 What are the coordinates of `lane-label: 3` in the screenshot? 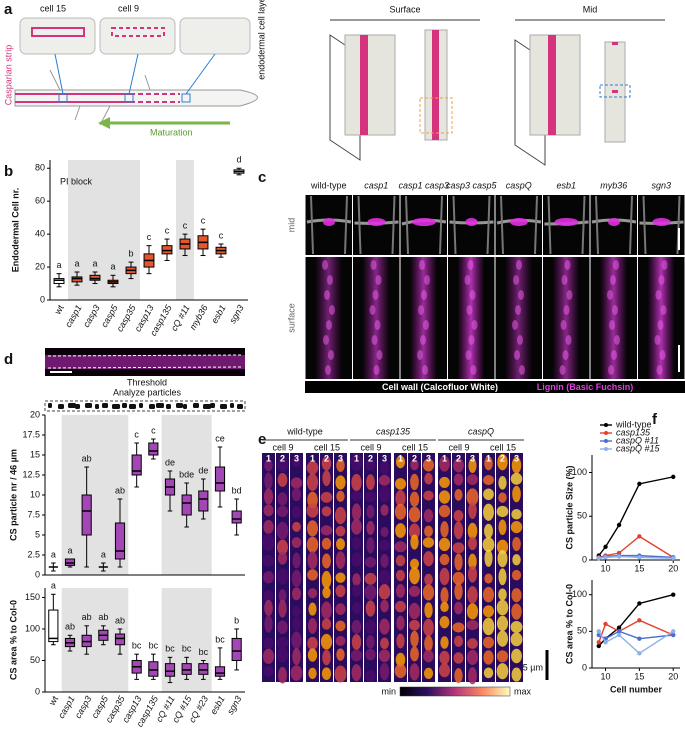 It's located at (516, 458).